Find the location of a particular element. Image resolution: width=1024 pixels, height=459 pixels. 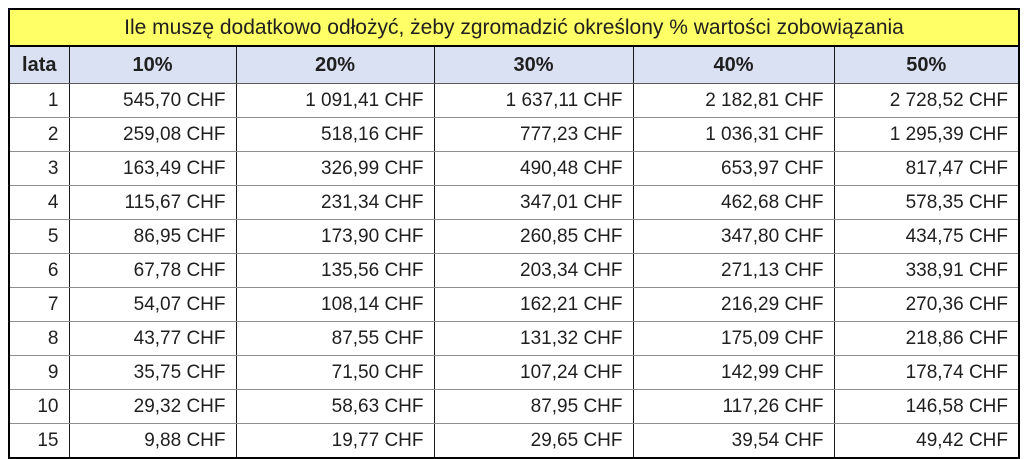

value-cell: 338,91 CHF is located at coordinates (926, 270).